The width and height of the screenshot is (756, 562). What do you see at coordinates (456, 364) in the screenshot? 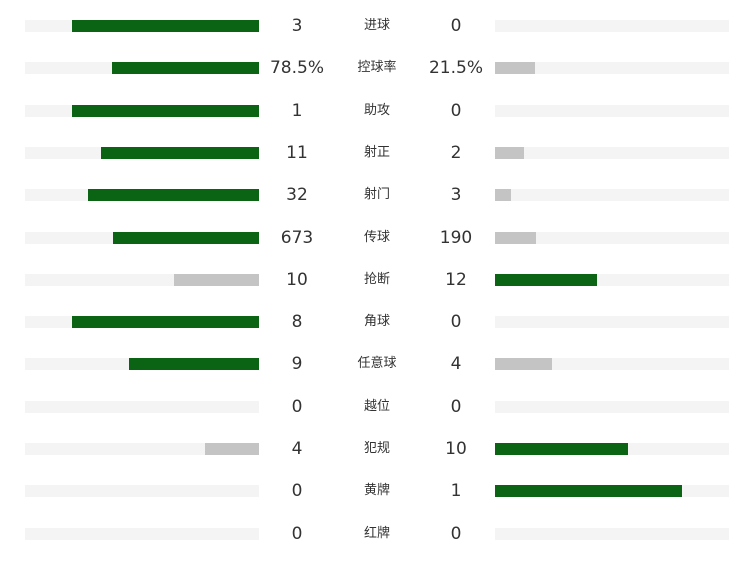
I see `away-value: 4` at bounding box center [456, 364].